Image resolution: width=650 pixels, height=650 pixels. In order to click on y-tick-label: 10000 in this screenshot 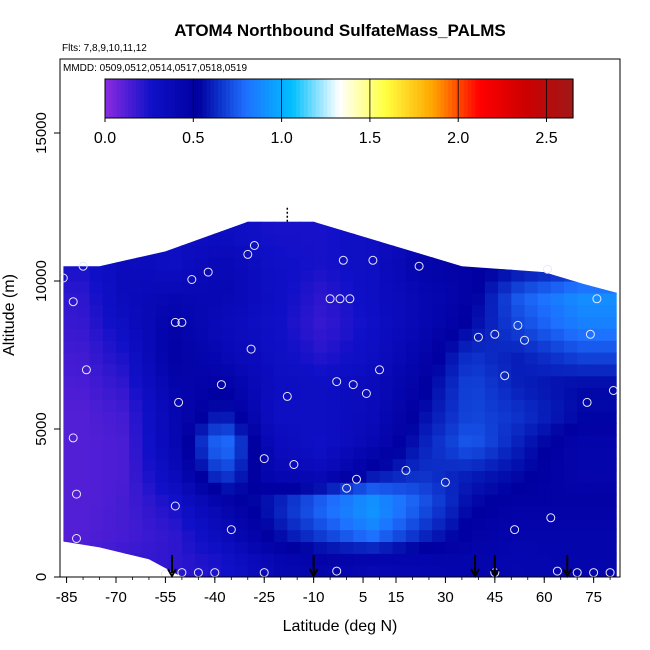, I will do `click(41, 281)`.